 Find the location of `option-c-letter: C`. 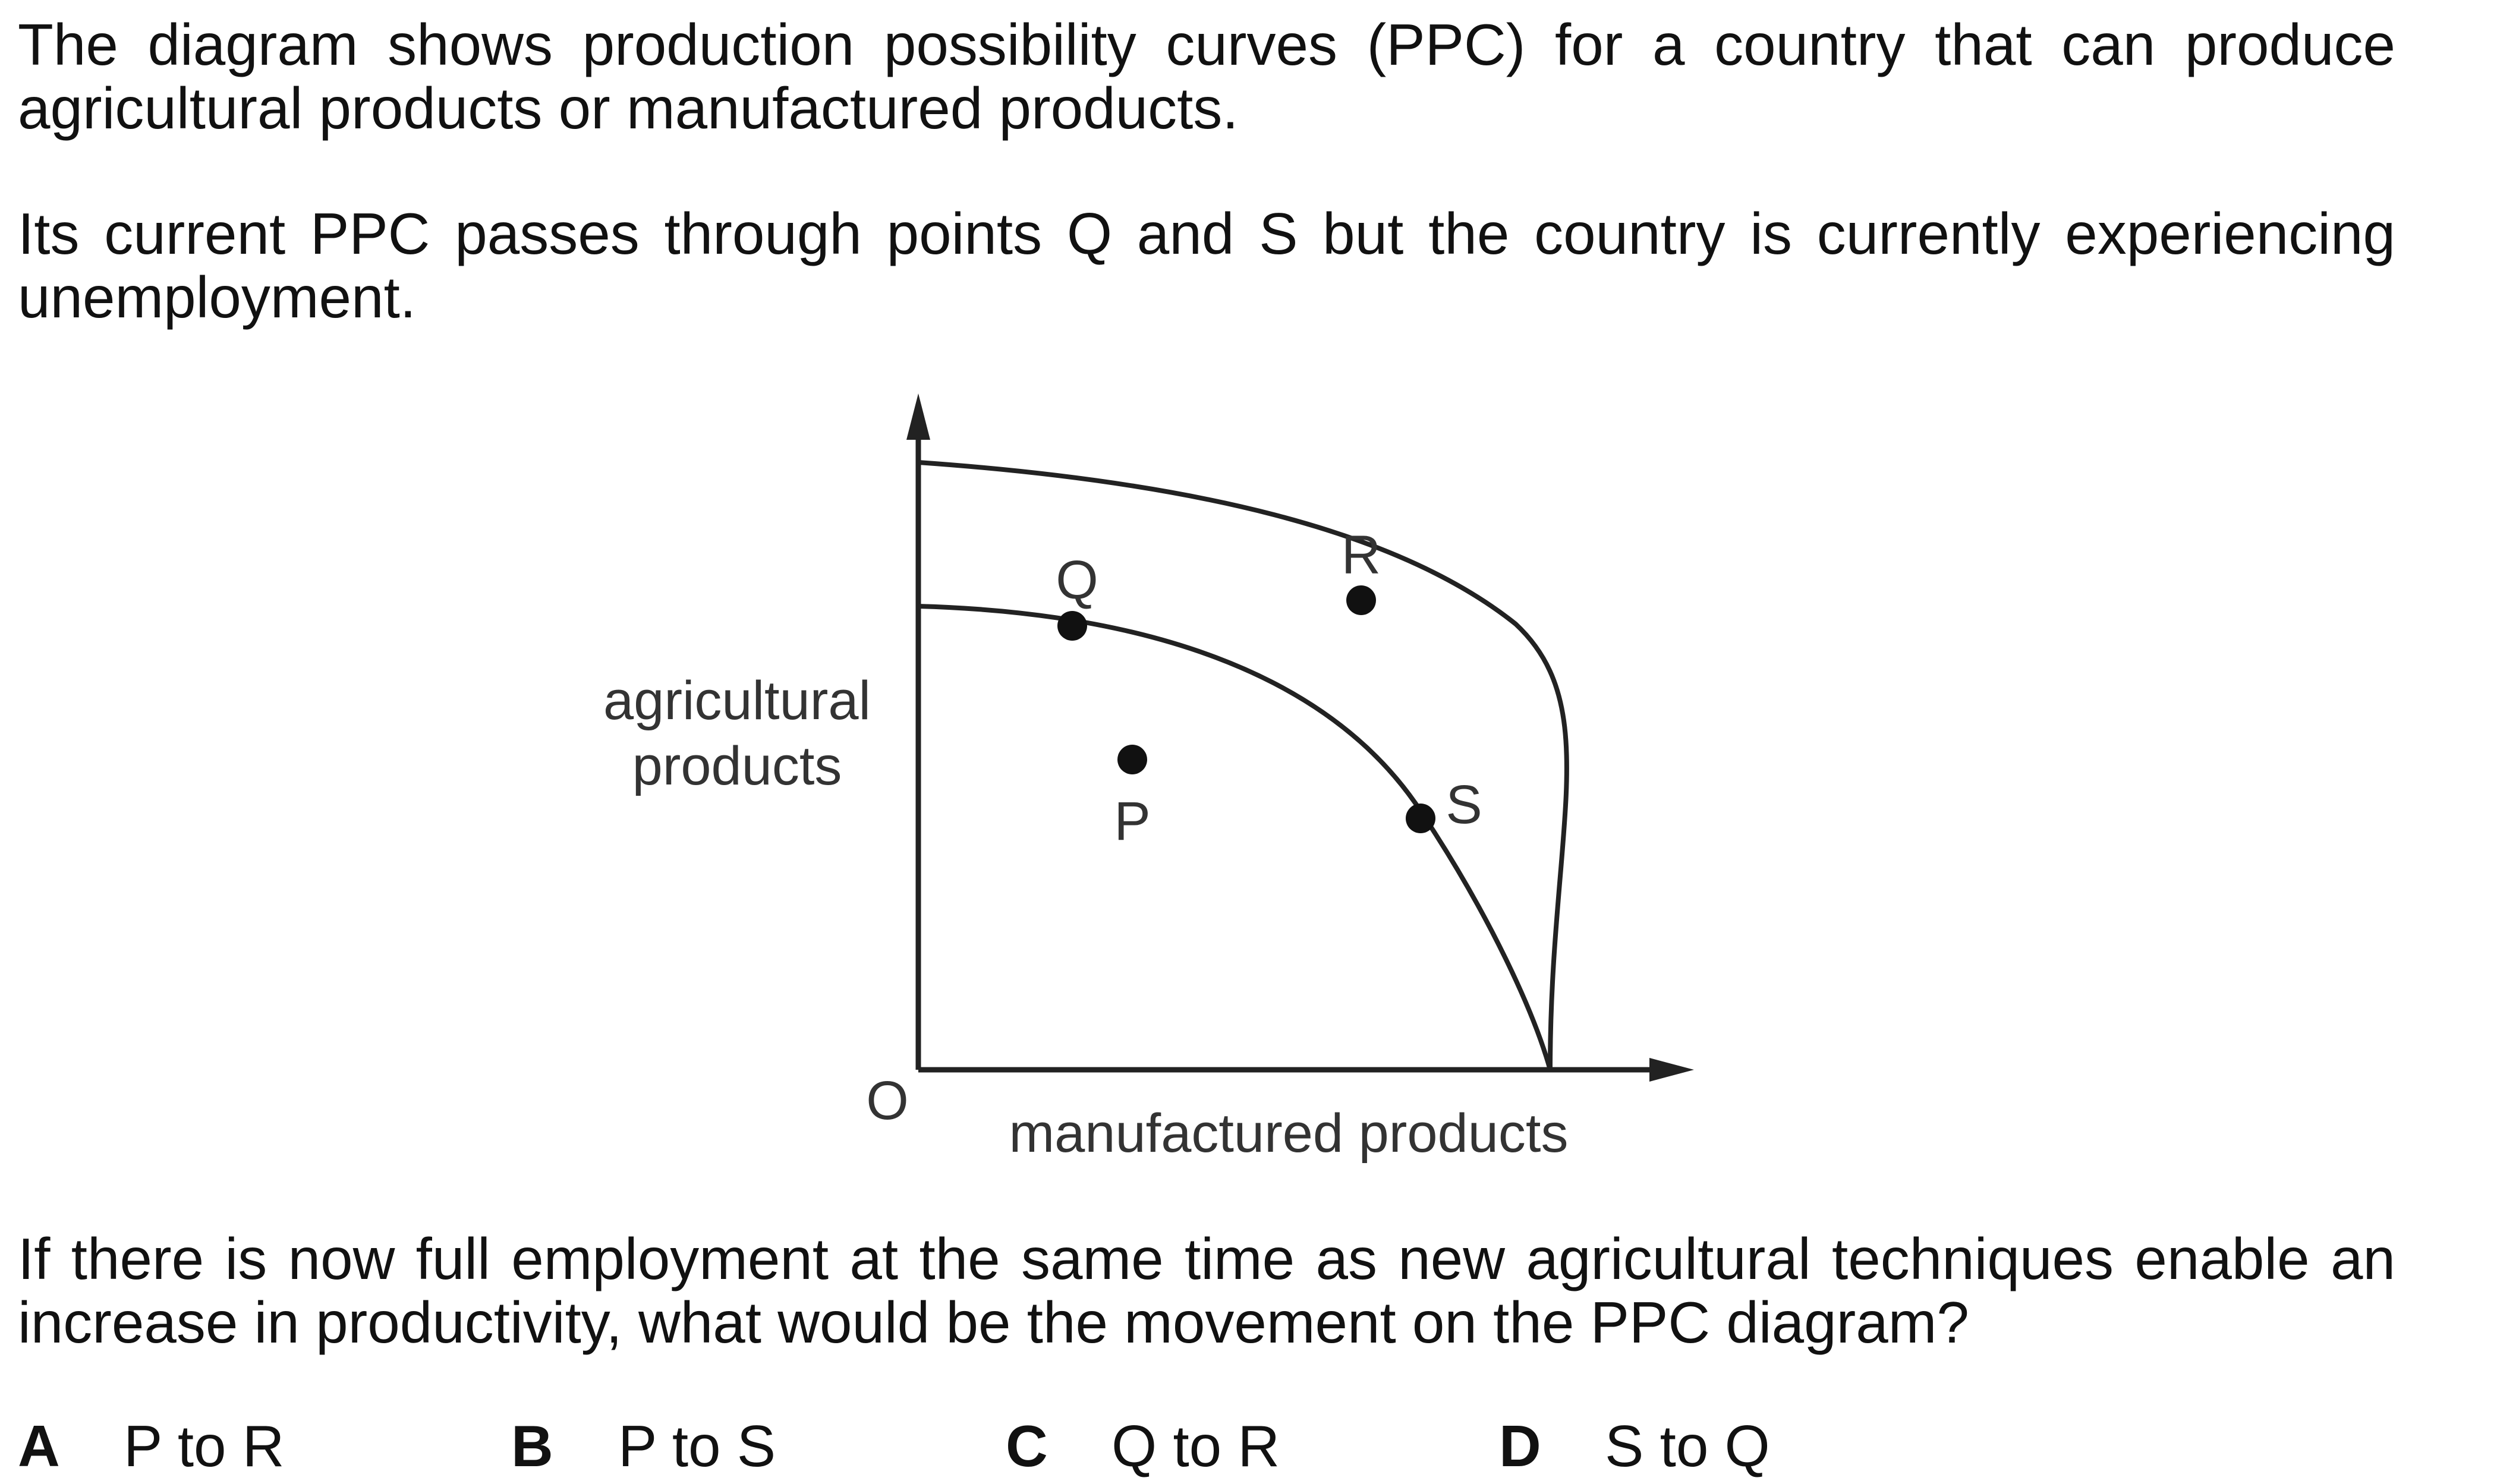

option-c-letter: C is located at coordinates (1027, 1446).